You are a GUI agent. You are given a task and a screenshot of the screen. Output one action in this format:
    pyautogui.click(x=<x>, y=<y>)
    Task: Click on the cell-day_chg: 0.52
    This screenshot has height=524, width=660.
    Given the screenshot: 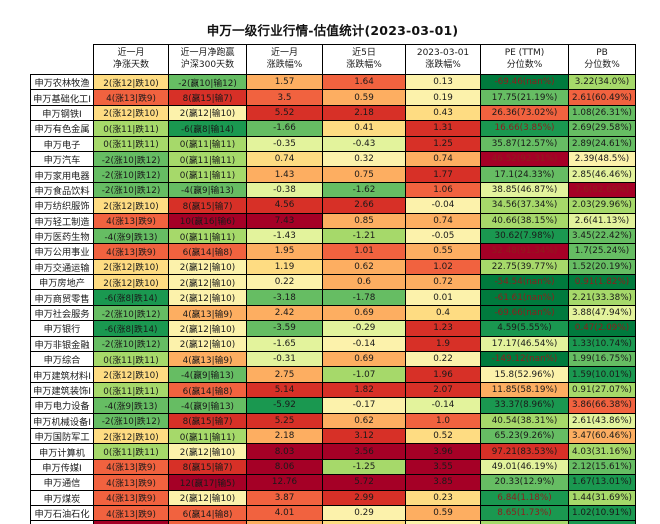 What is the action you would take?
    pyautogui.click(x=443, y=436)
    